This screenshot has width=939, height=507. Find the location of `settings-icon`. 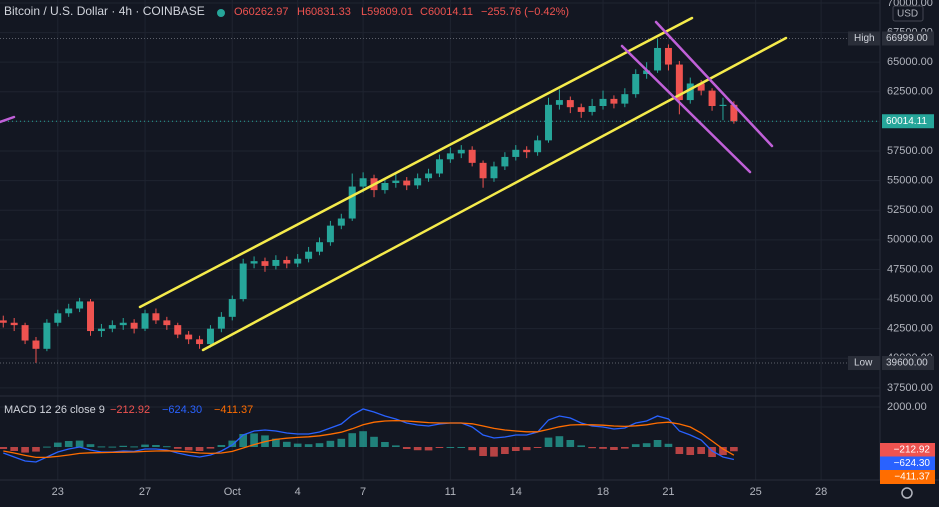

settings-icon is located at coordinates (907, 493).